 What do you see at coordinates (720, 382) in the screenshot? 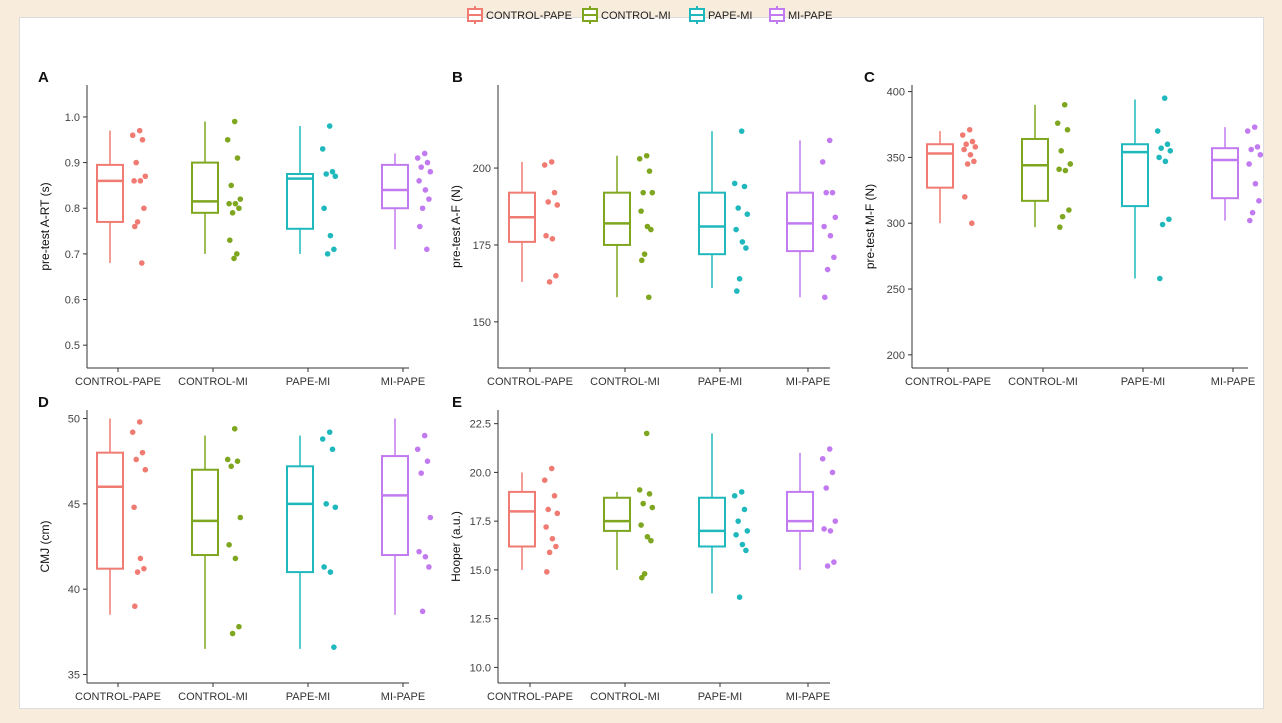
I see `x-tick-label: PAPE-MI` at bounding box center [720, 382].